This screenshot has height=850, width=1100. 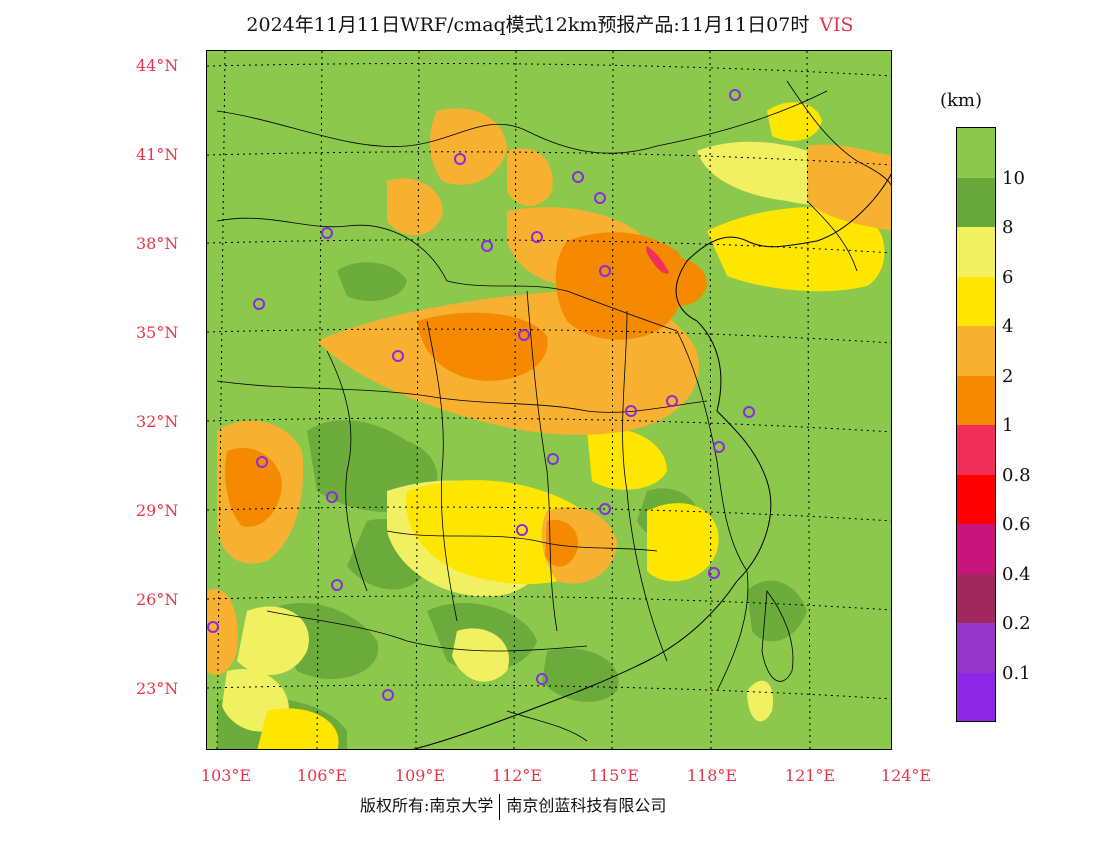 What do you see at coordinates (157, 154) in the screenshot?
I see `lat-label-41: 41°N` at bounding box center [157, 154].